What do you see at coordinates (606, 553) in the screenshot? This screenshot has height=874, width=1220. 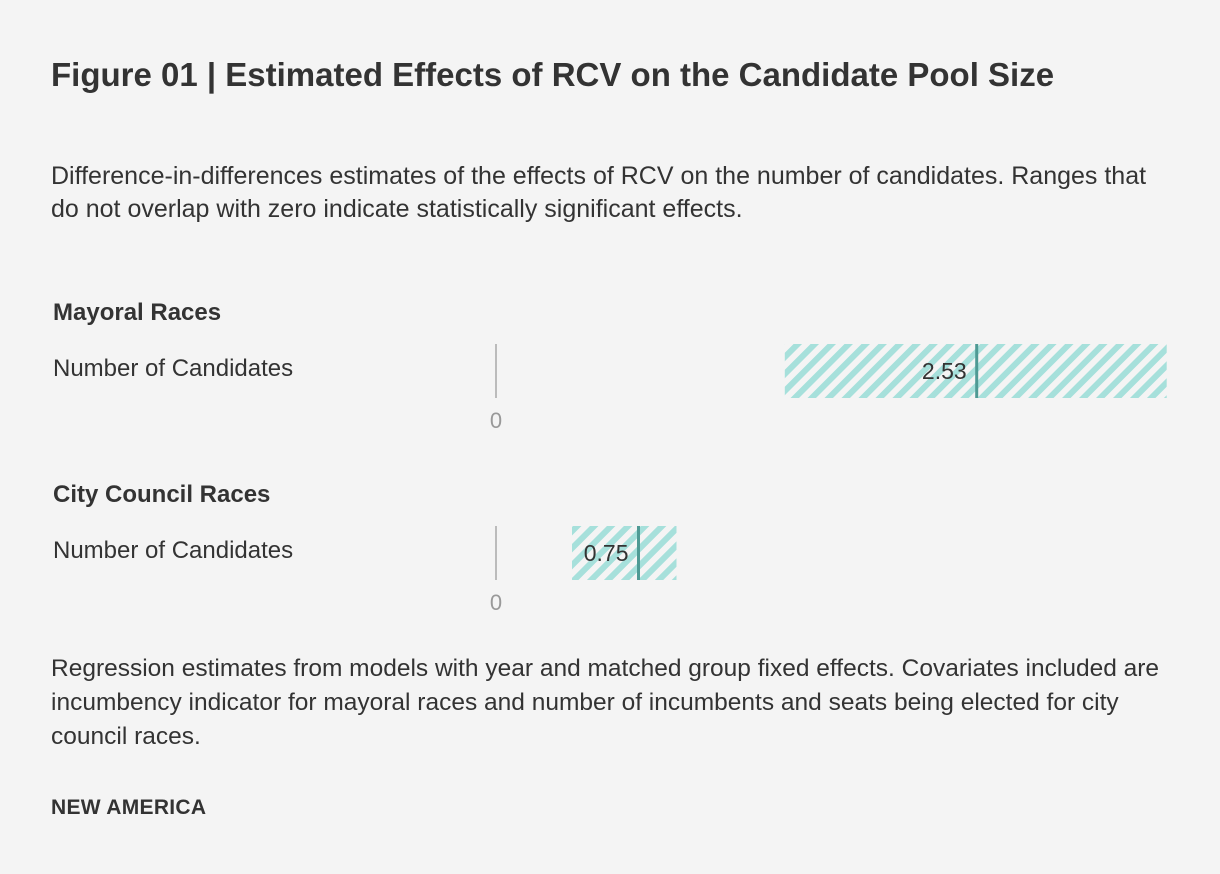 I see `estimate-label: 0.75` at bounding box center [606, 553].